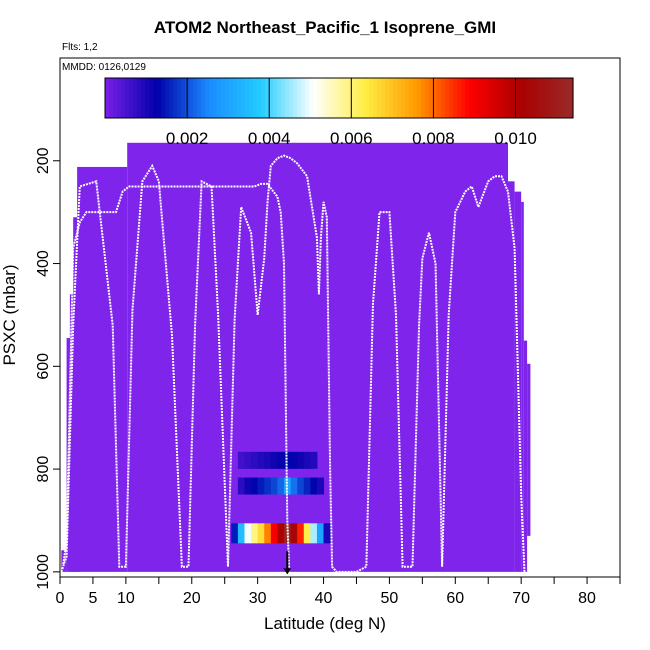  Describe the element at coordinates (43, 469) in the screenshot. I see `y-tick-label: 800` at that location.